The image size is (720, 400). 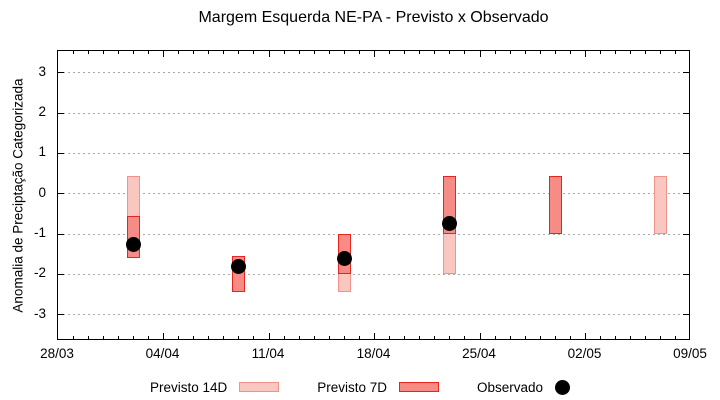 What do you see at coordinates (39, 232) in the screenshot?
I see `y-tick-label: -1` at bounding box center [39, 232].